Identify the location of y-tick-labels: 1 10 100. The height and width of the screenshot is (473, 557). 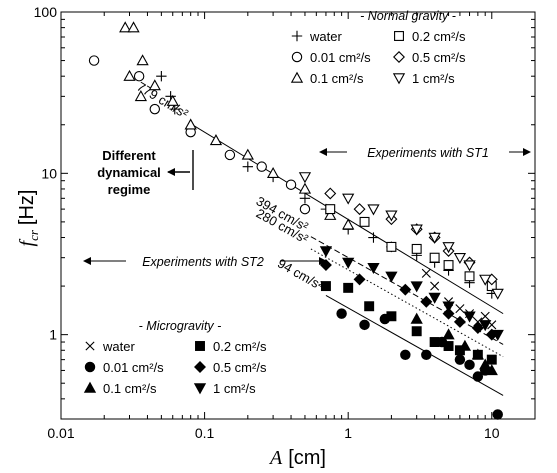
(46, 173).